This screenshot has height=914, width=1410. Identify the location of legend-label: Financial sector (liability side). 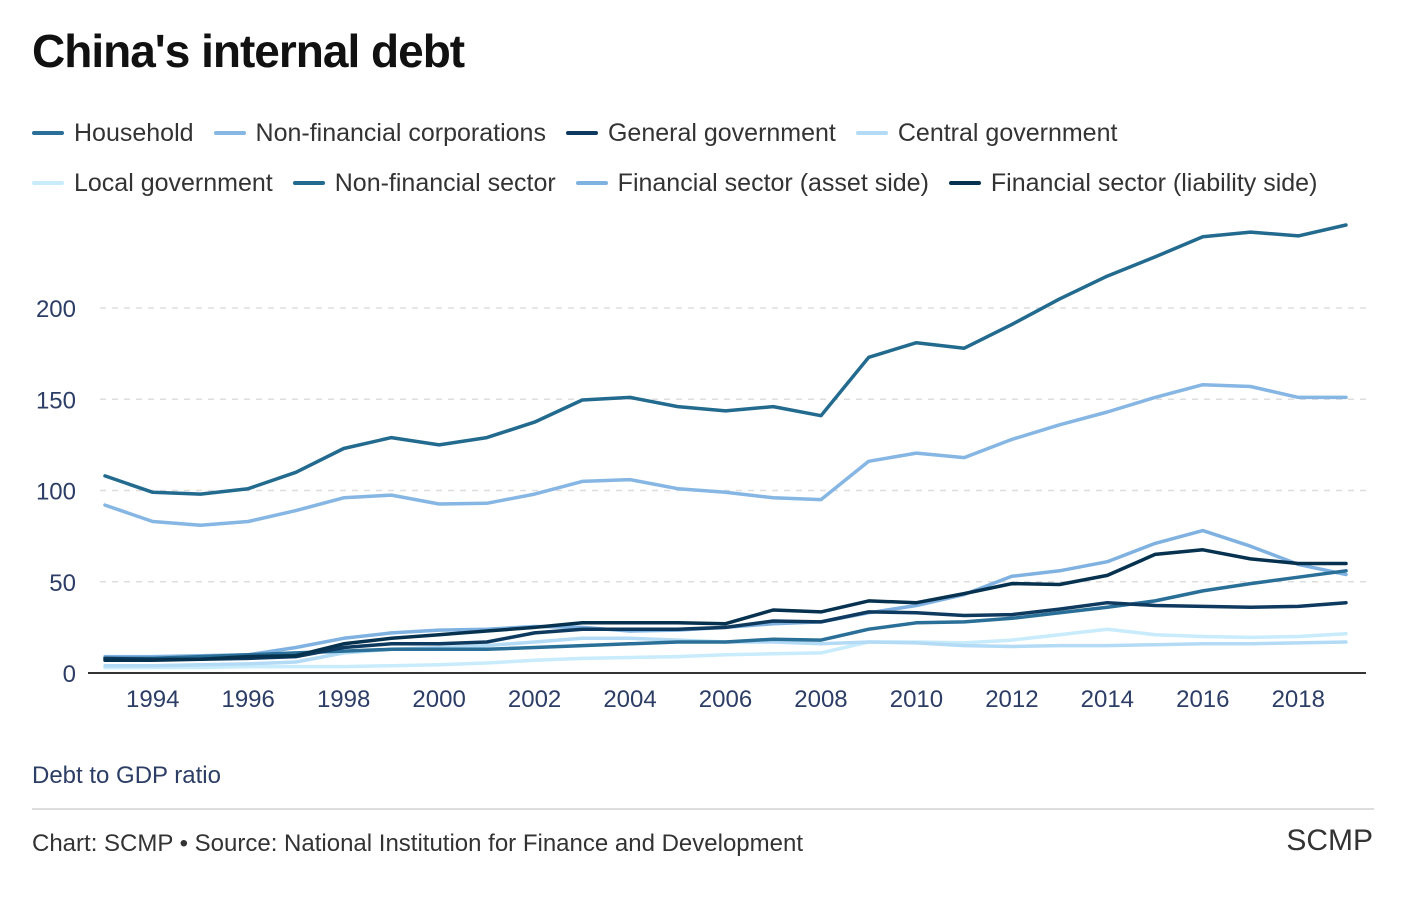
(1154, 182).